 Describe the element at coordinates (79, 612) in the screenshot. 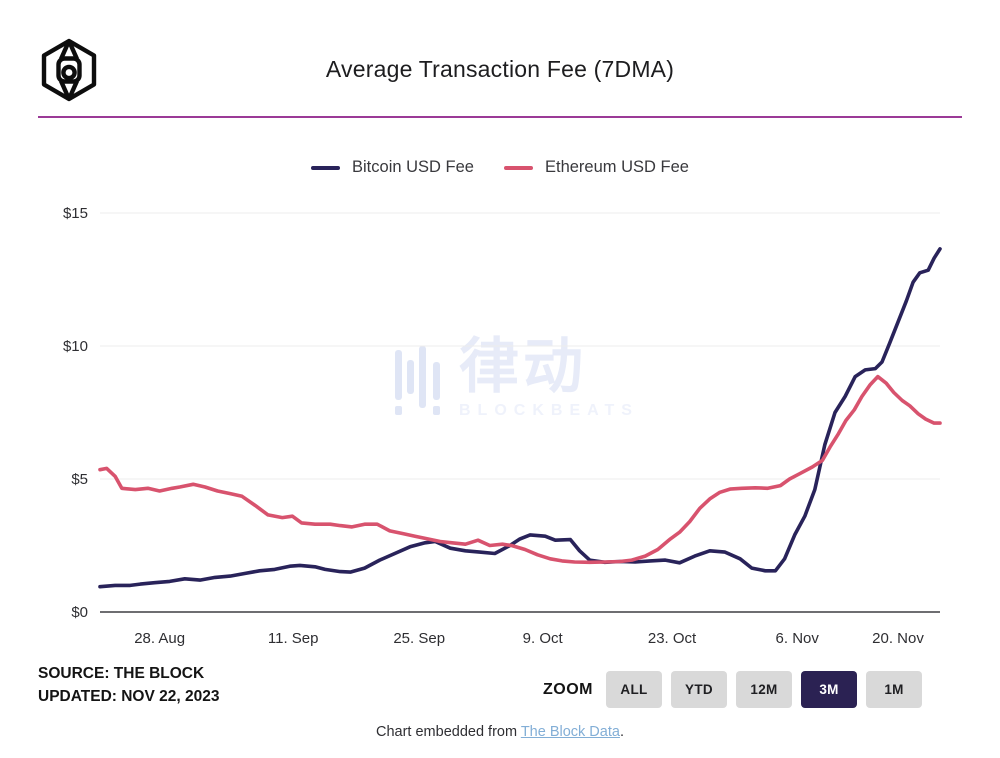

I see `y-tick-label: $0` at that location.